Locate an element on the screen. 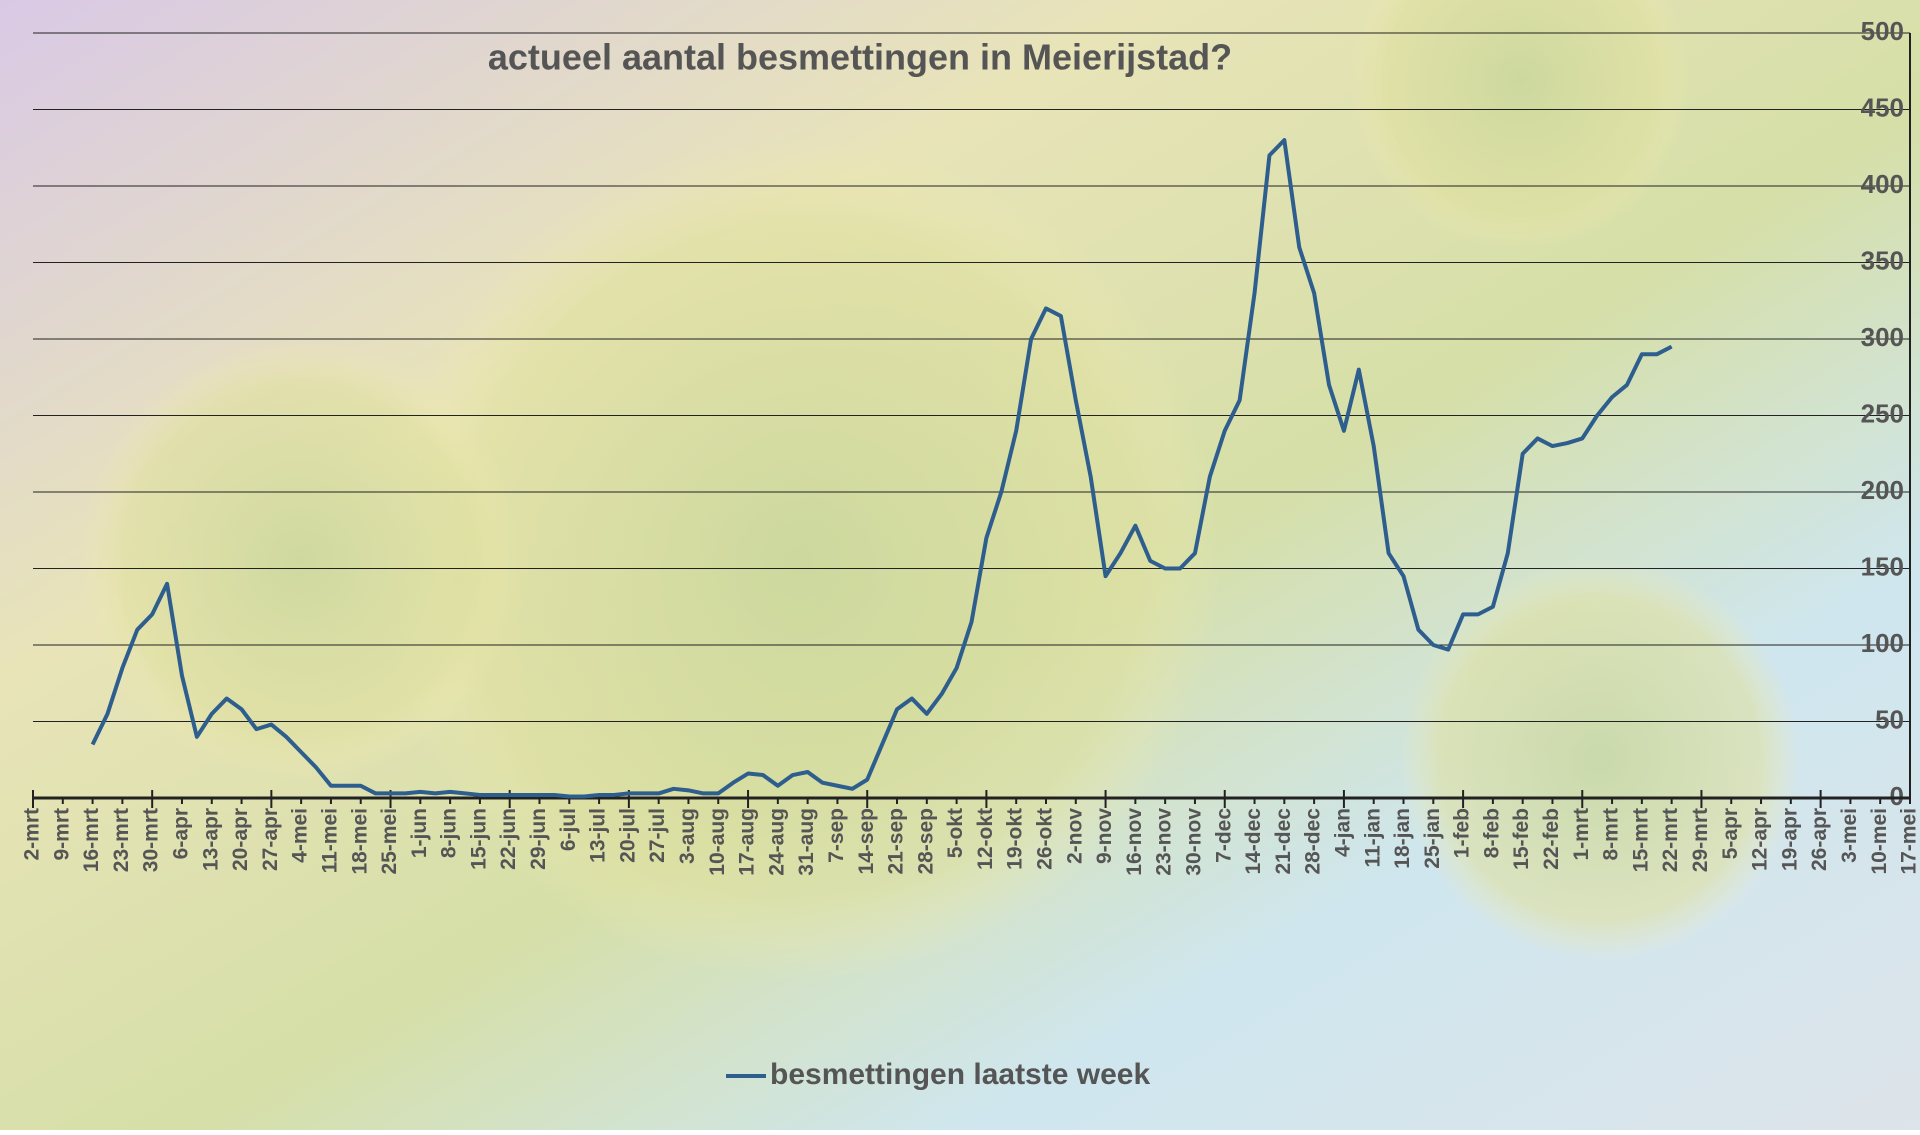 Image resolution: width=1920 pixels, height=1135 pixels. x-tick-label: 15-mrt is located at coordinates (1640, 840).